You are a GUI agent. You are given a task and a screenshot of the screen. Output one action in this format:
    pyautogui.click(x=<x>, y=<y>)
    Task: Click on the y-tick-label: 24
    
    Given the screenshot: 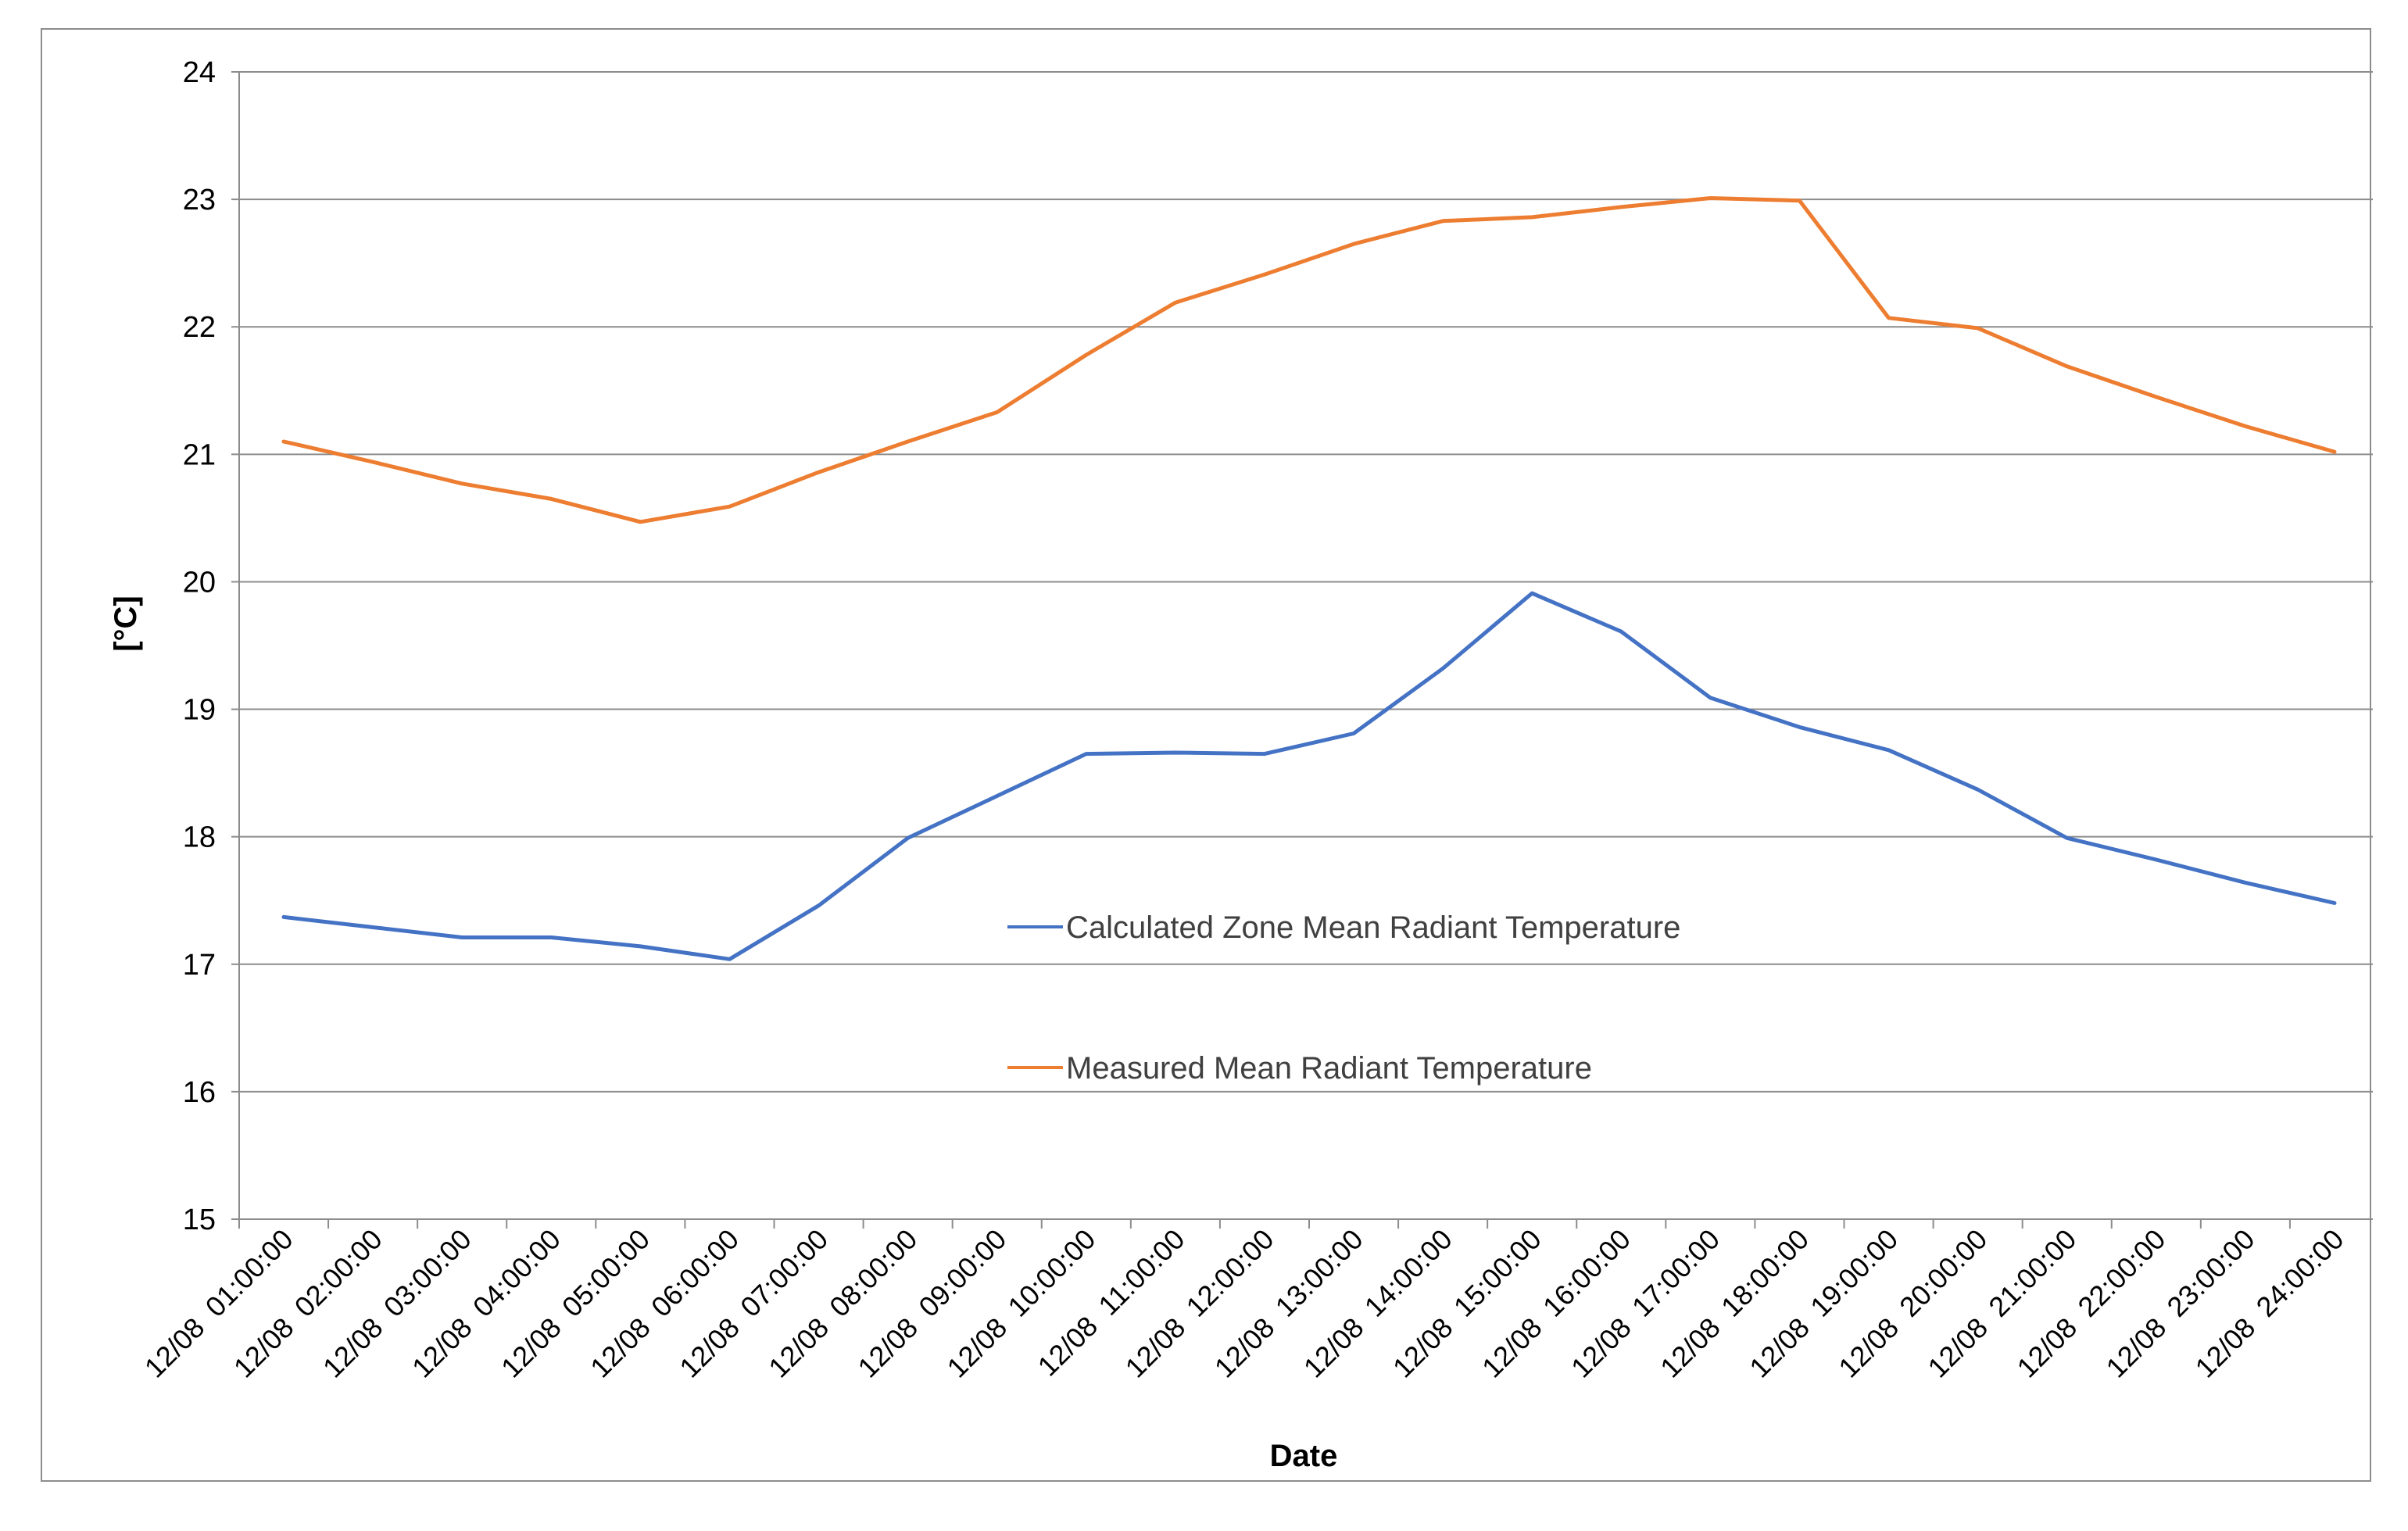 What is the action you would take?
    pyautogui.click(x=199, y=72)
    